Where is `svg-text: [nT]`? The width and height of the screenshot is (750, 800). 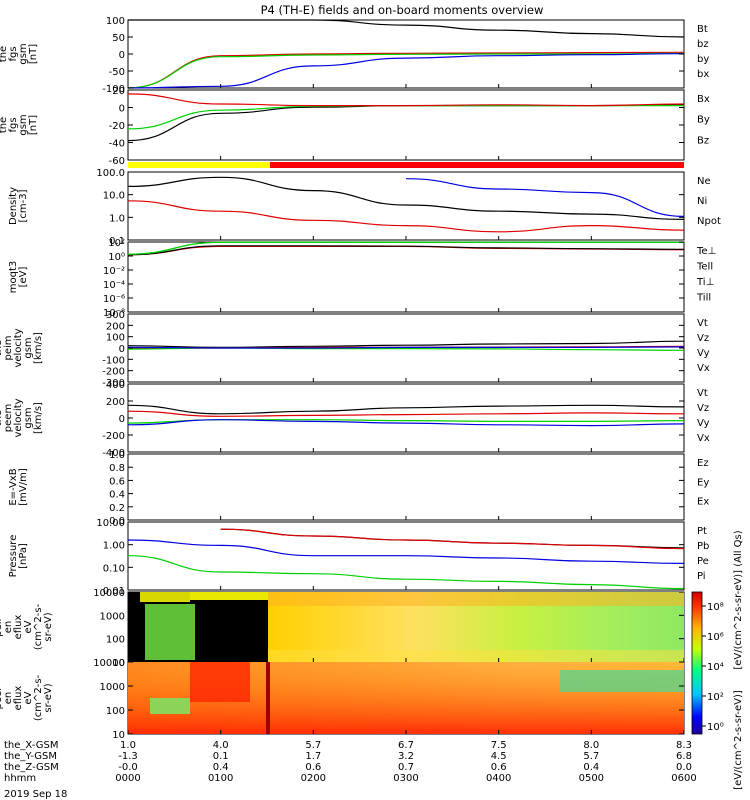 svg-text: [nT] is located at coordinates (33, 54).